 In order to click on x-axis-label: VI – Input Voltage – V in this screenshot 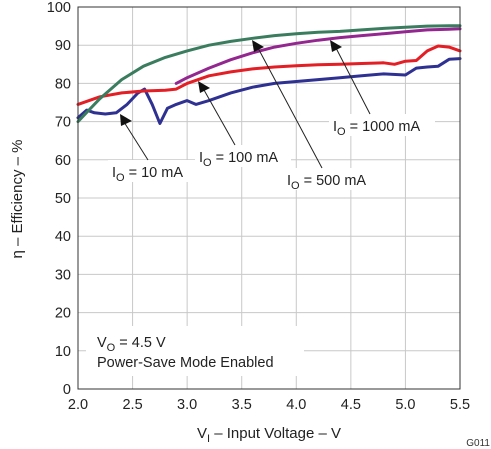, I will do `click(269, 435)`.